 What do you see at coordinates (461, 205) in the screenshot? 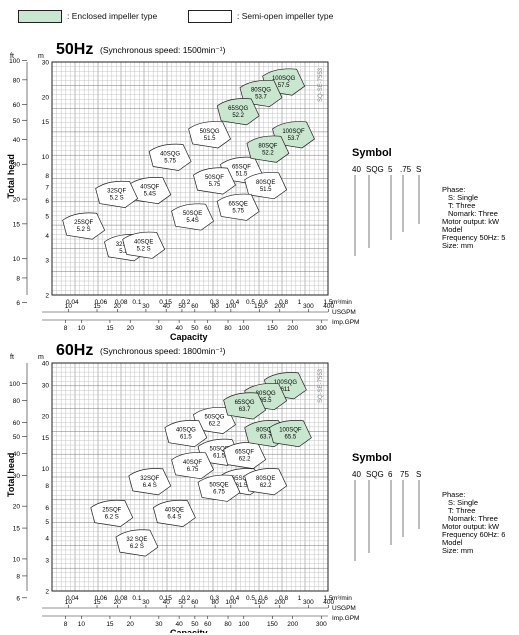
I see `symbol-line: T: Three` at bounding box center [461, 205].